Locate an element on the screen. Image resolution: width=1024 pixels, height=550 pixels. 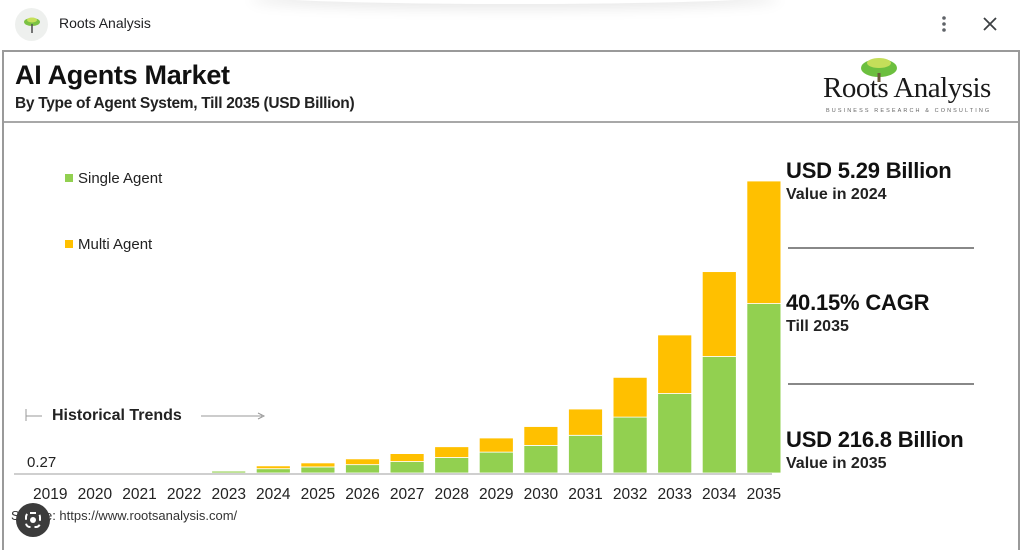
legend-swatch-multi is located at coordinates (69, 244).